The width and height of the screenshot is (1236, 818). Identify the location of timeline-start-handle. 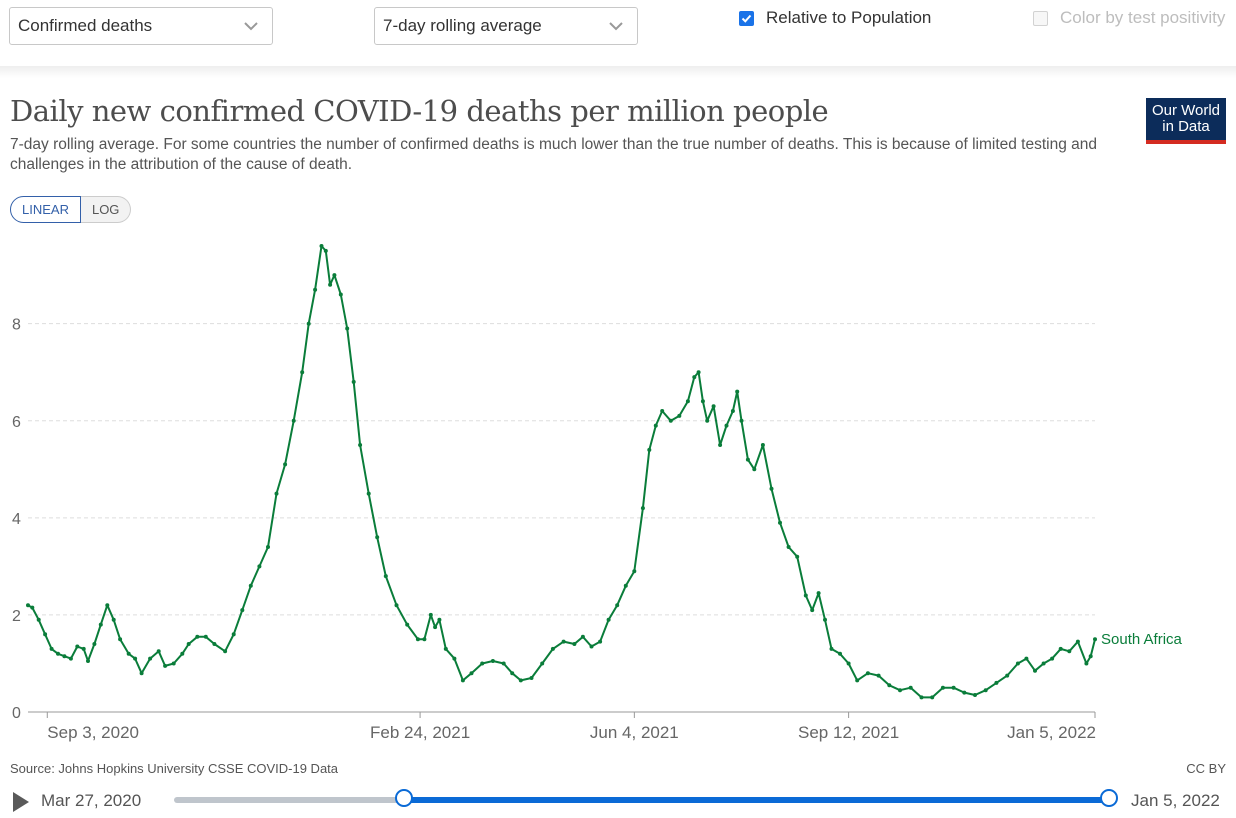
(404, 798).